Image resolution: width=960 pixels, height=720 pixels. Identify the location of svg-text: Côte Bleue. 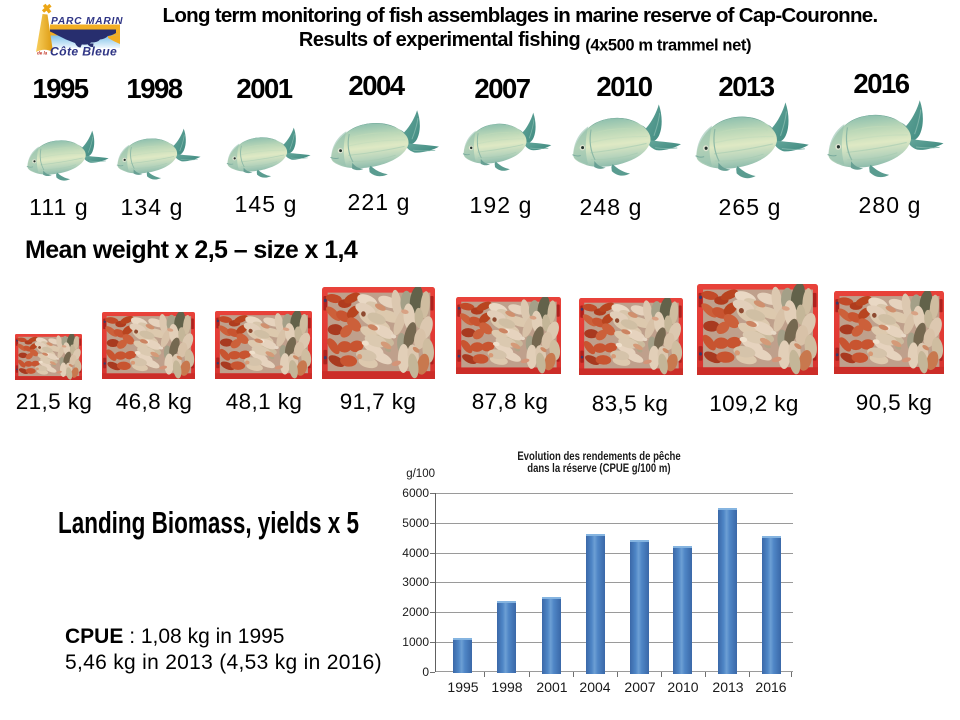
(83, 52).